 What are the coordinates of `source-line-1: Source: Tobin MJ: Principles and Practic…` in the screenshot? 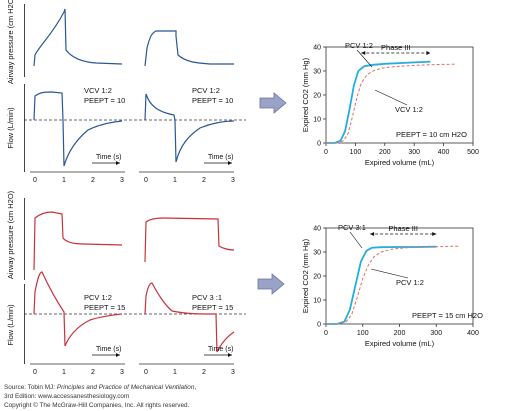 It's located at (100, 387).